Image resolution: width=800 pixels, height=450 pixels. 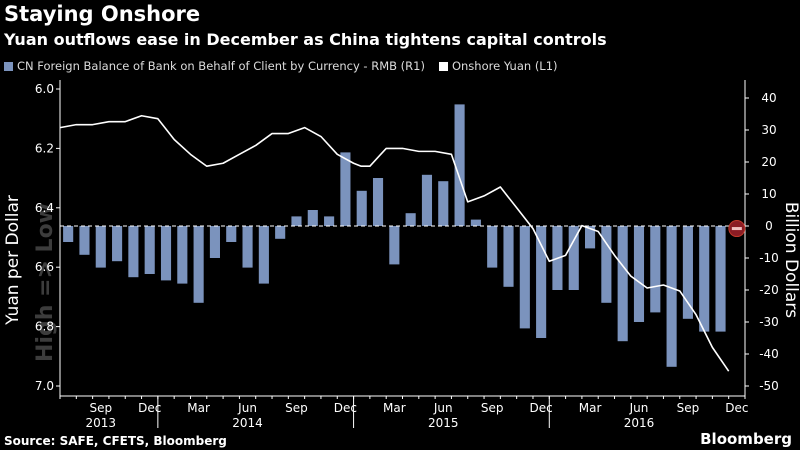 I want to click on watermark-text: High => Low, so click(x=45, y=282).